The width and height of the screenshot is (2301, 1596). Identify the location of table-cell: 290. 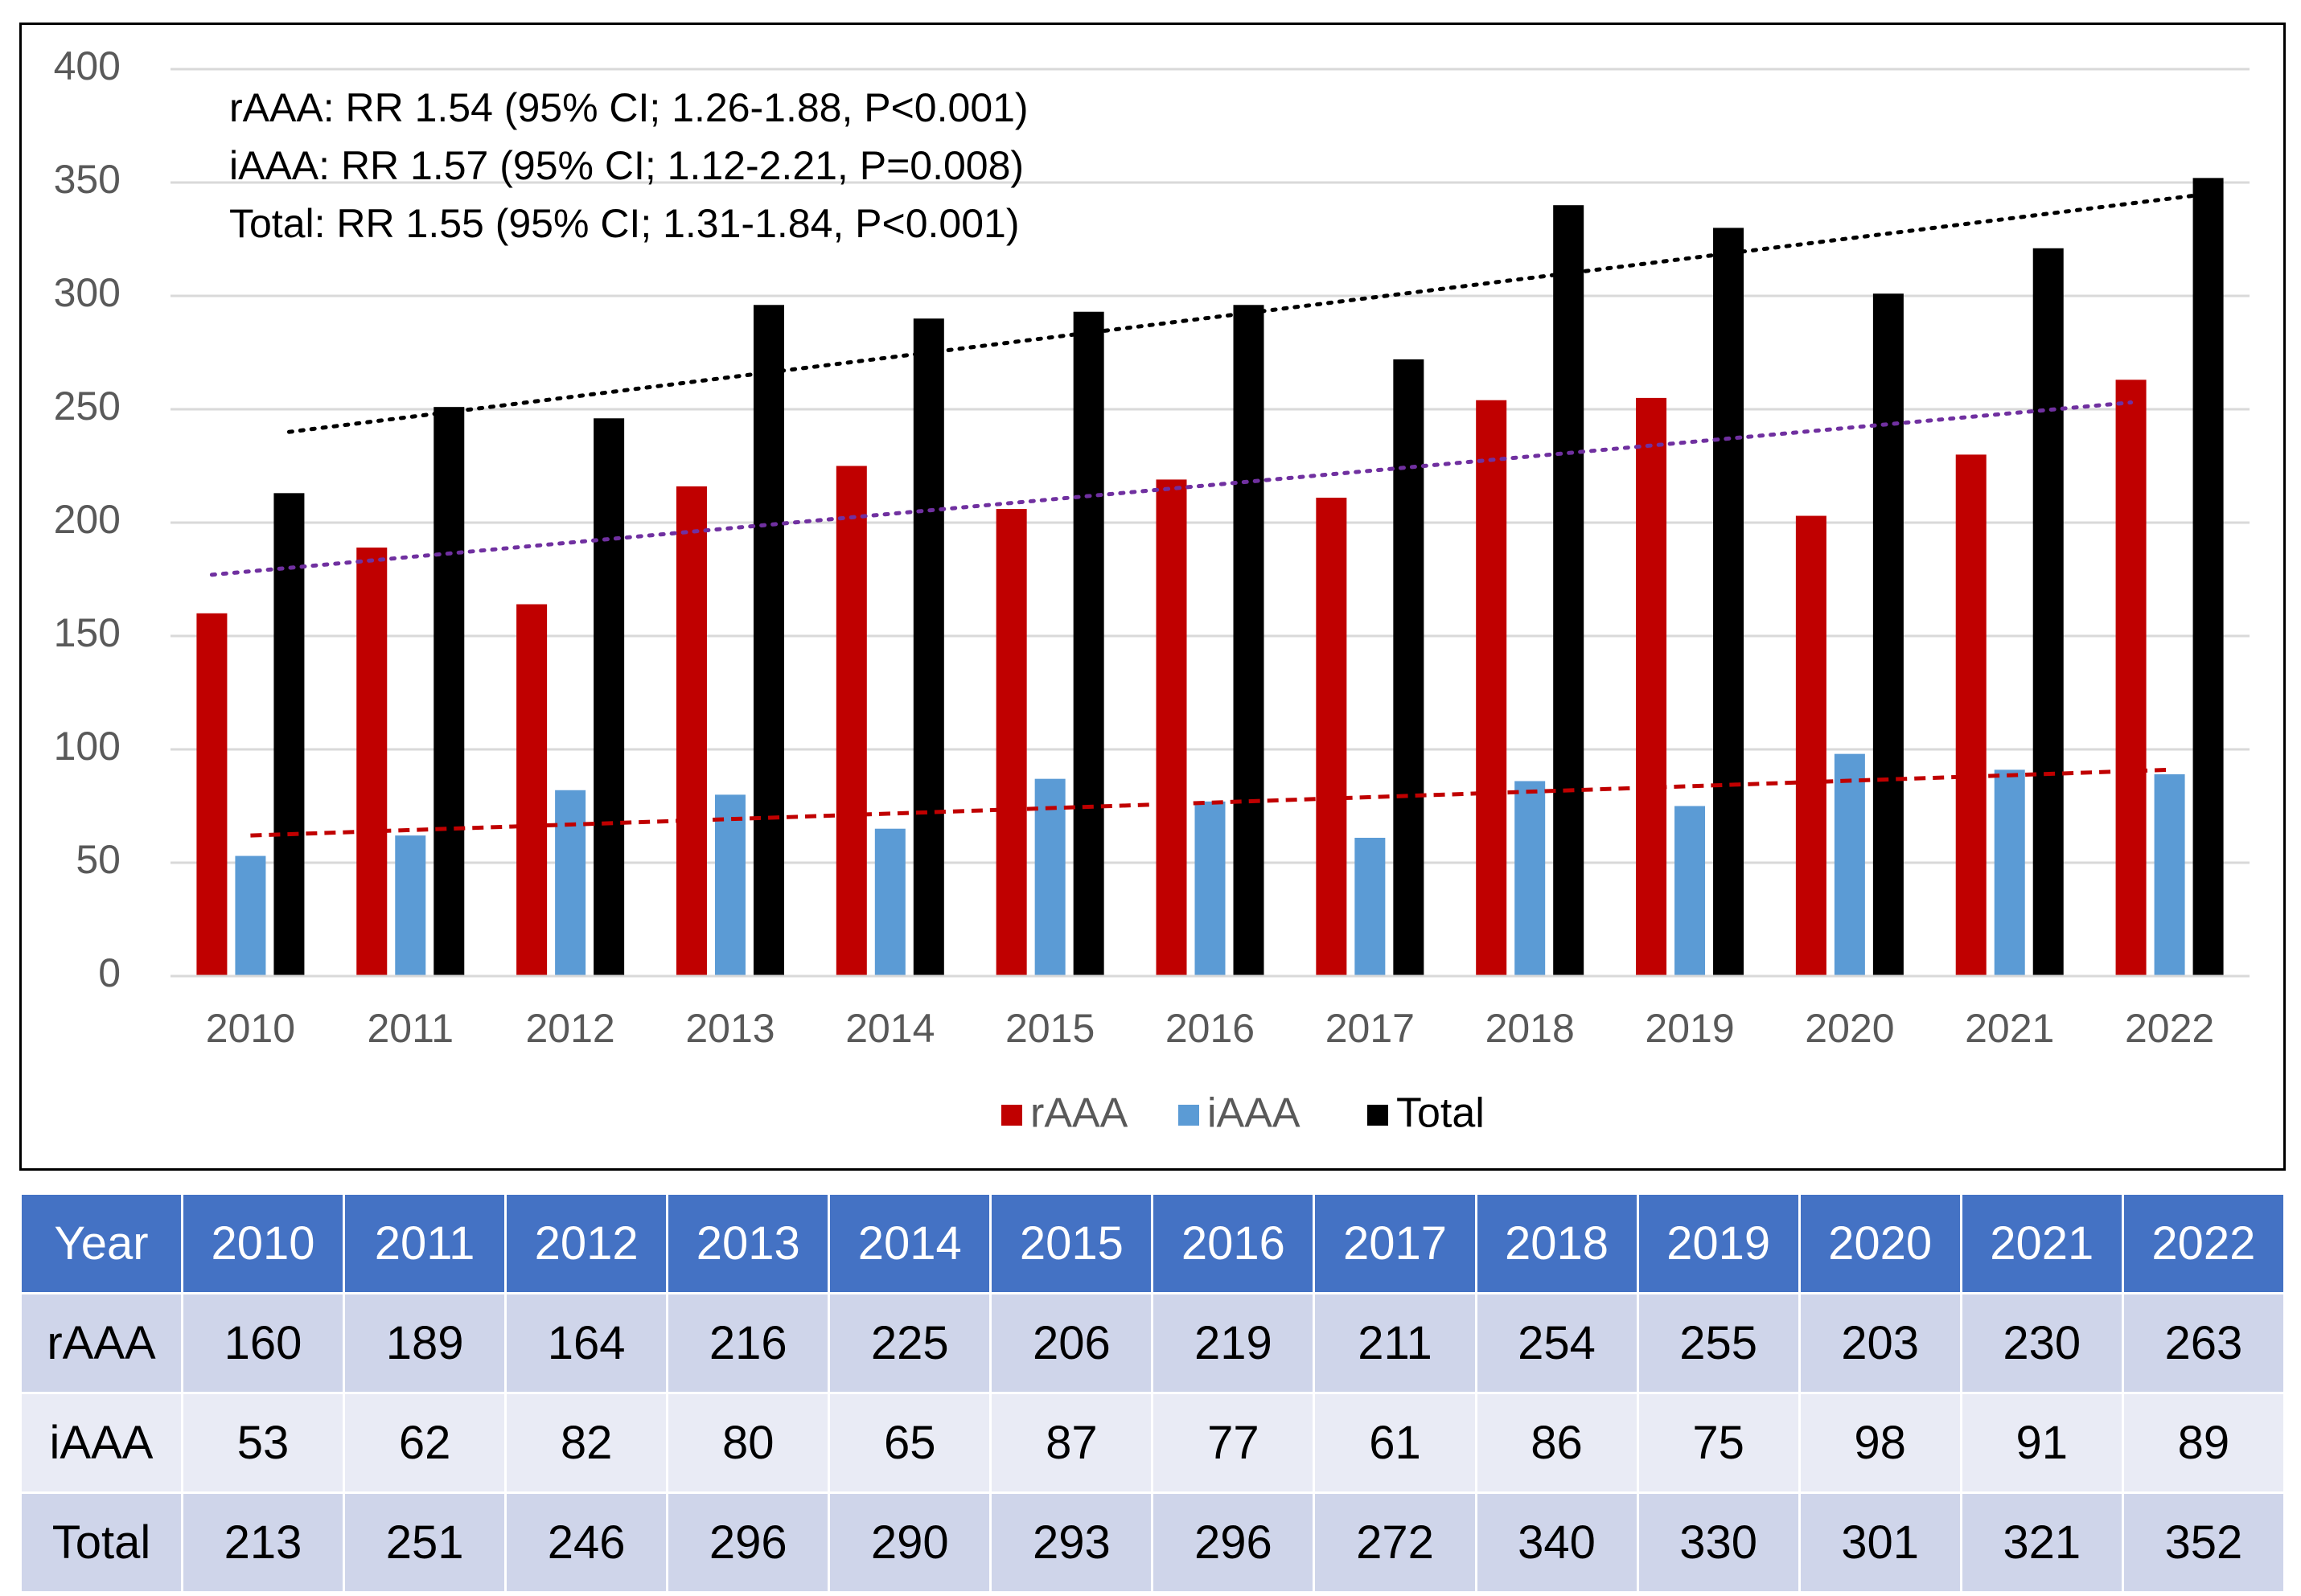
(910, 1542).